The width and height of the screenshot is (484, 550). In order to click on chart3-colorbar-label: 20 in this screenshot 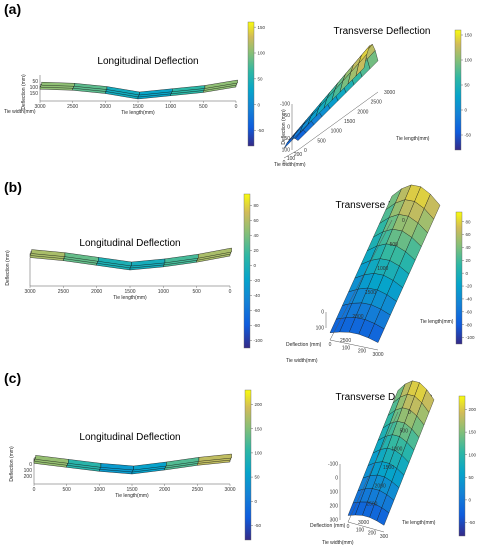, I will do `click(469, 260)`.